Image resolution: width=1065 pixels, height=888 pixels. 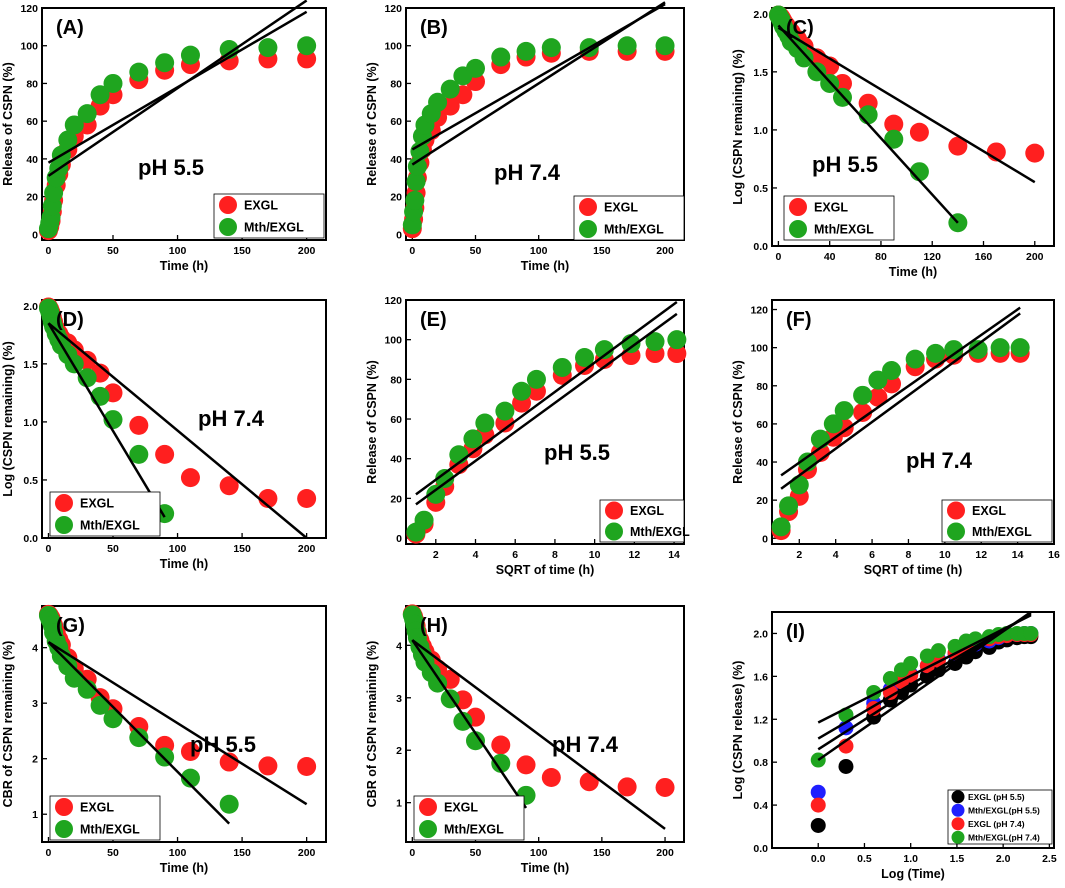 What do you see at coordinates (412, 853) in the screenshot?
I see `x-tick-label: 0` at bounding box center [412, 853].